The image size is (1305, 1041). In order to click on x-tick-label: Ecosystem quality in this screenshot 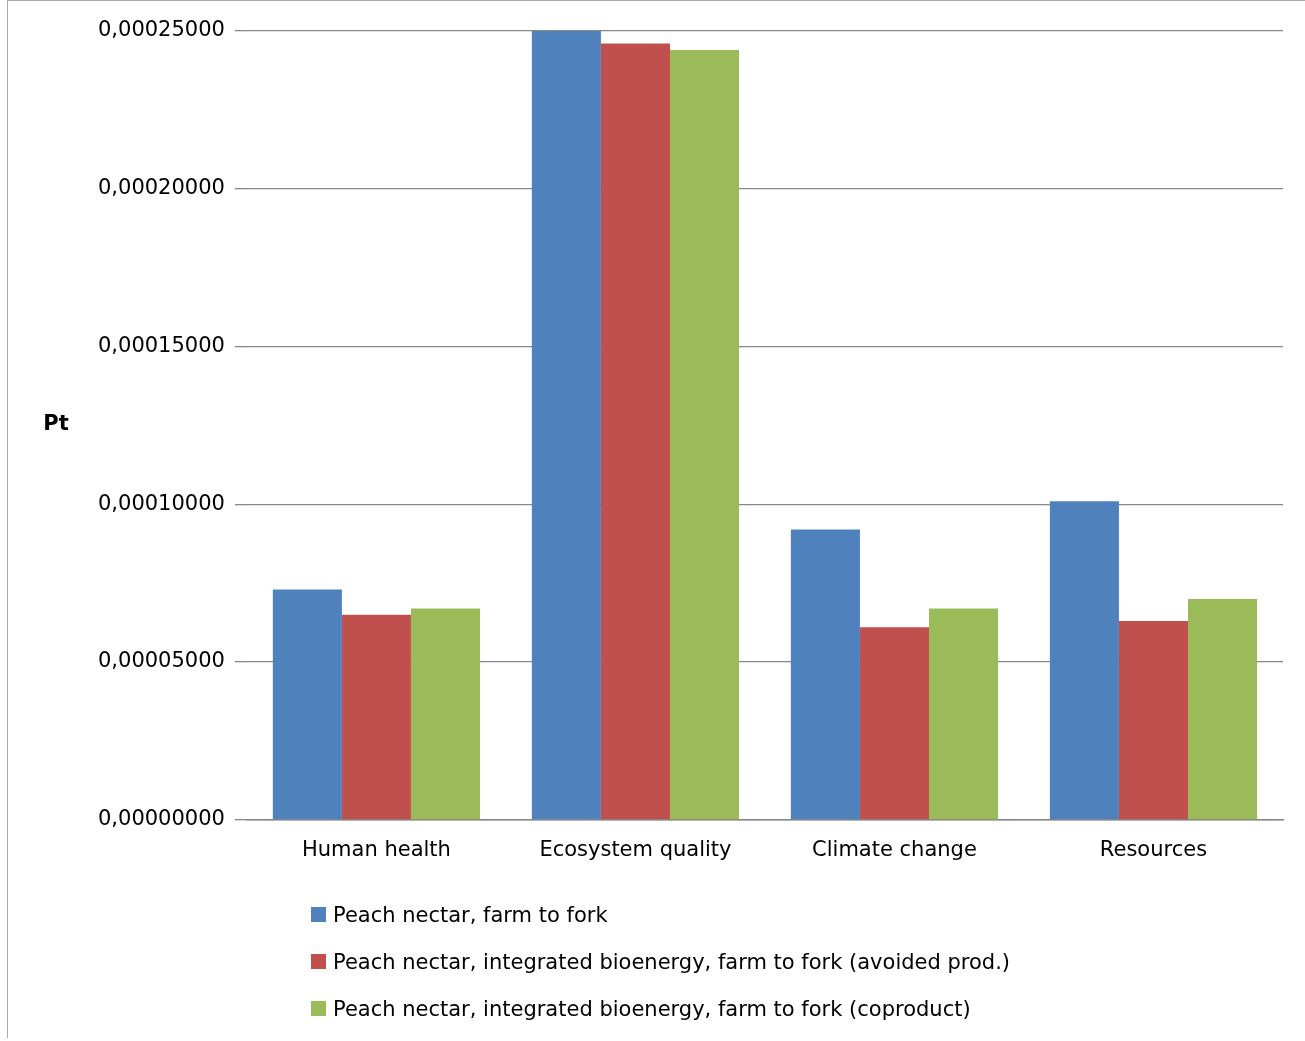, I will do `click(635, 848)`.